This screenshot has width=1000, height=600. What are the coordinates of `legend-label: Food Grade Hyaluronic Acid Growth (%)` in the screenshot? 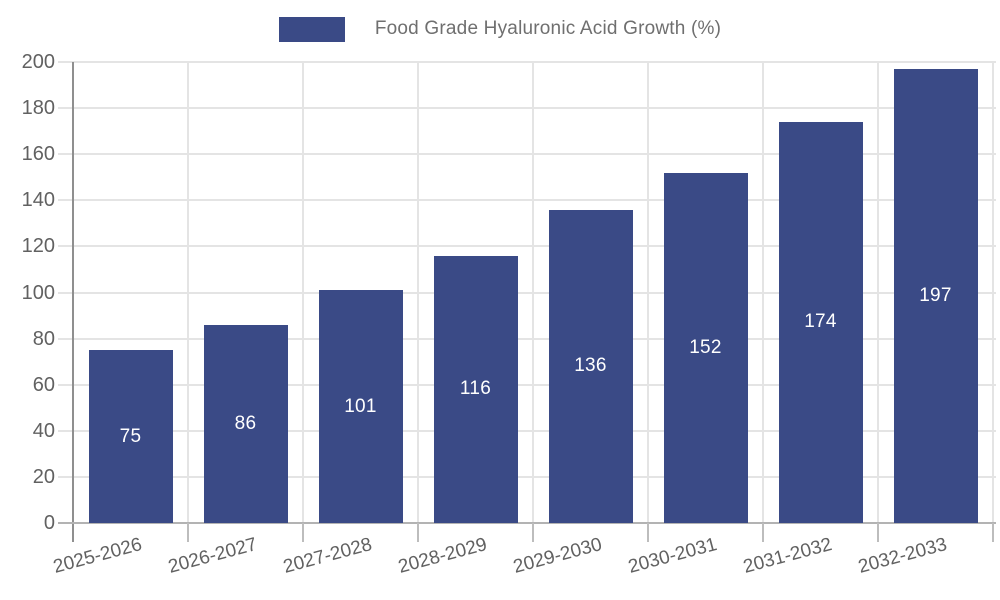 It's located at (548, 28).